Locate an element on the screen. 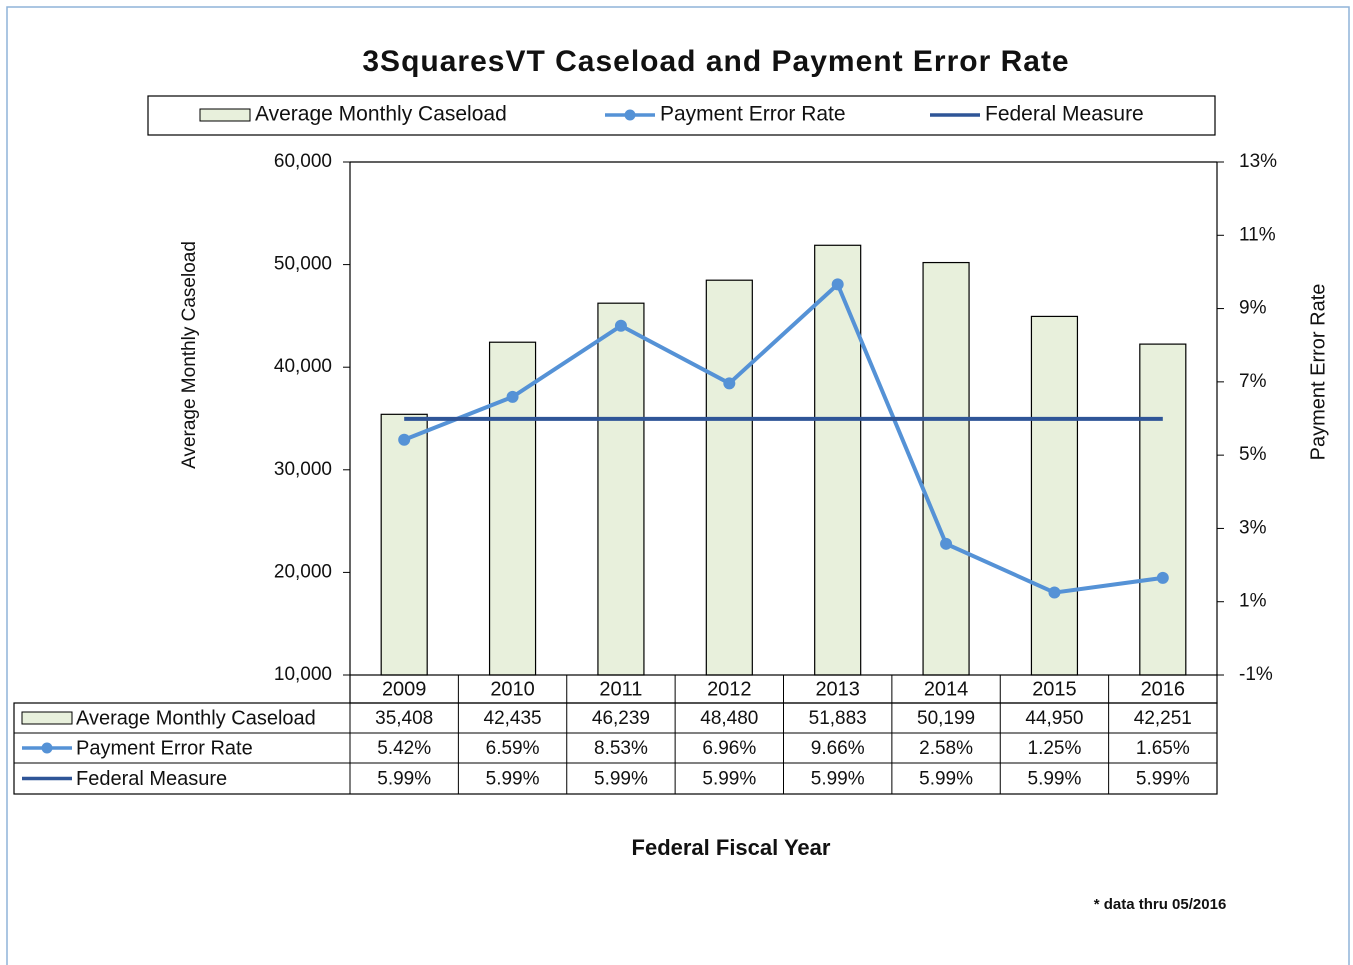 Image resolution: width=1353 pixels, height=965 pixels. table-cell: 46,239 is located at coordinates (621, 718).